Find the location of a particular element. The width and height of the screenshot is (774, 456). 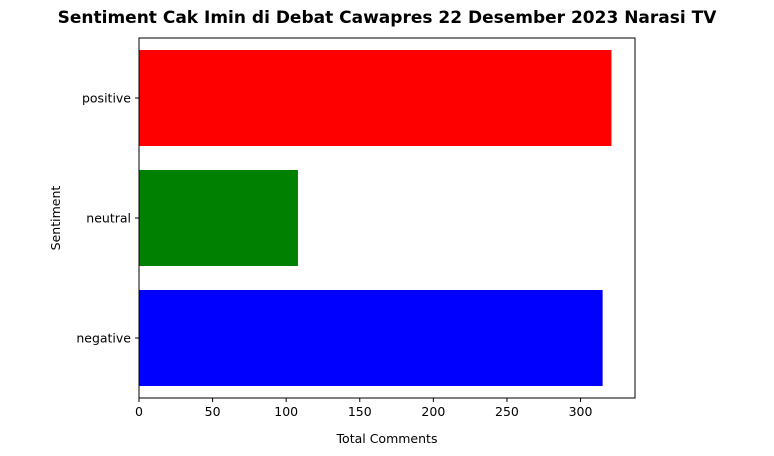

bar-positive is located at coordinates (375, 98).